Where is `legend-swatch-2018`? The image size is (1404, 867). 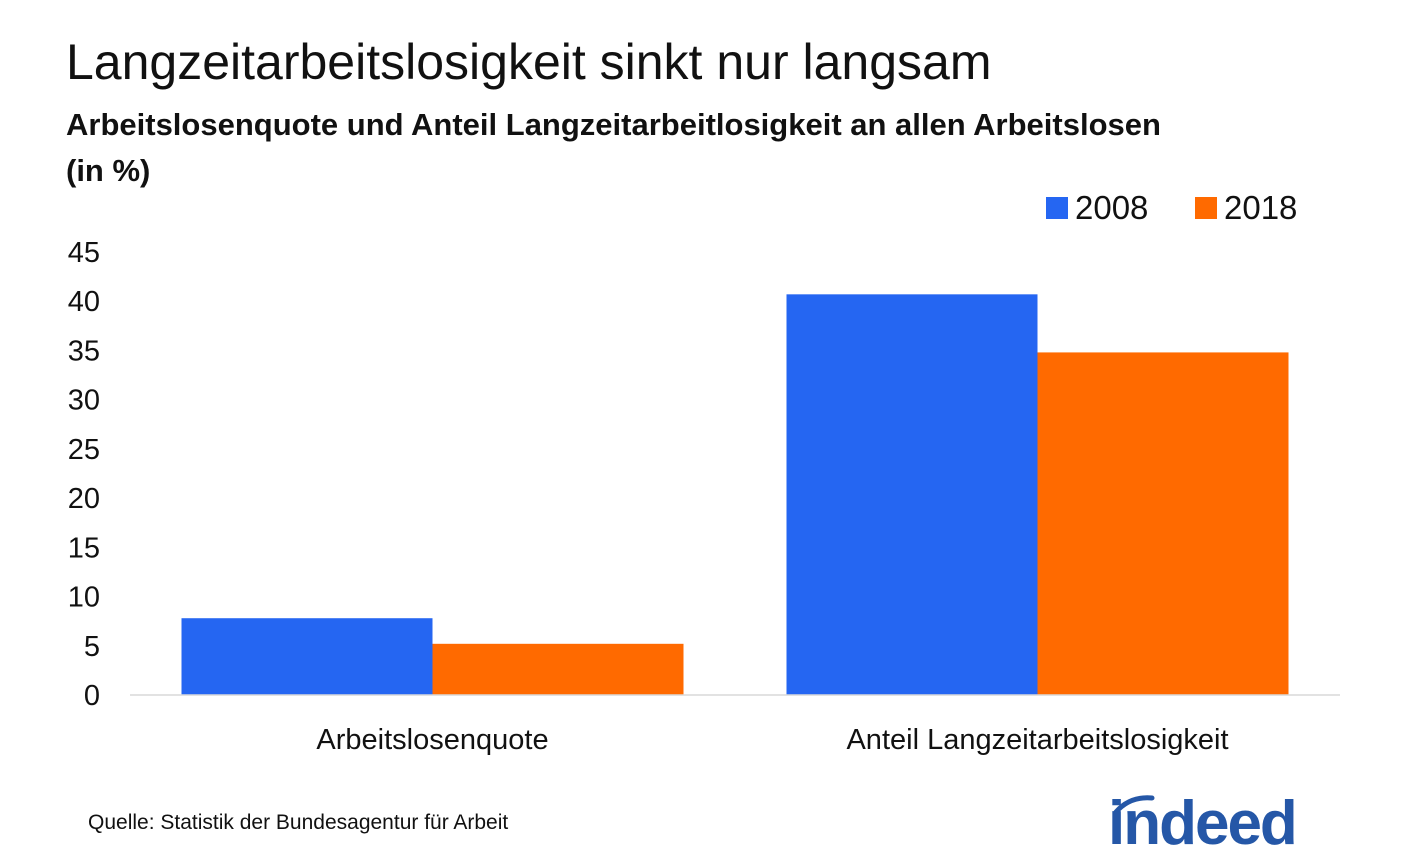
legend-swatch-2018 is located at coordinates (1206, 208).